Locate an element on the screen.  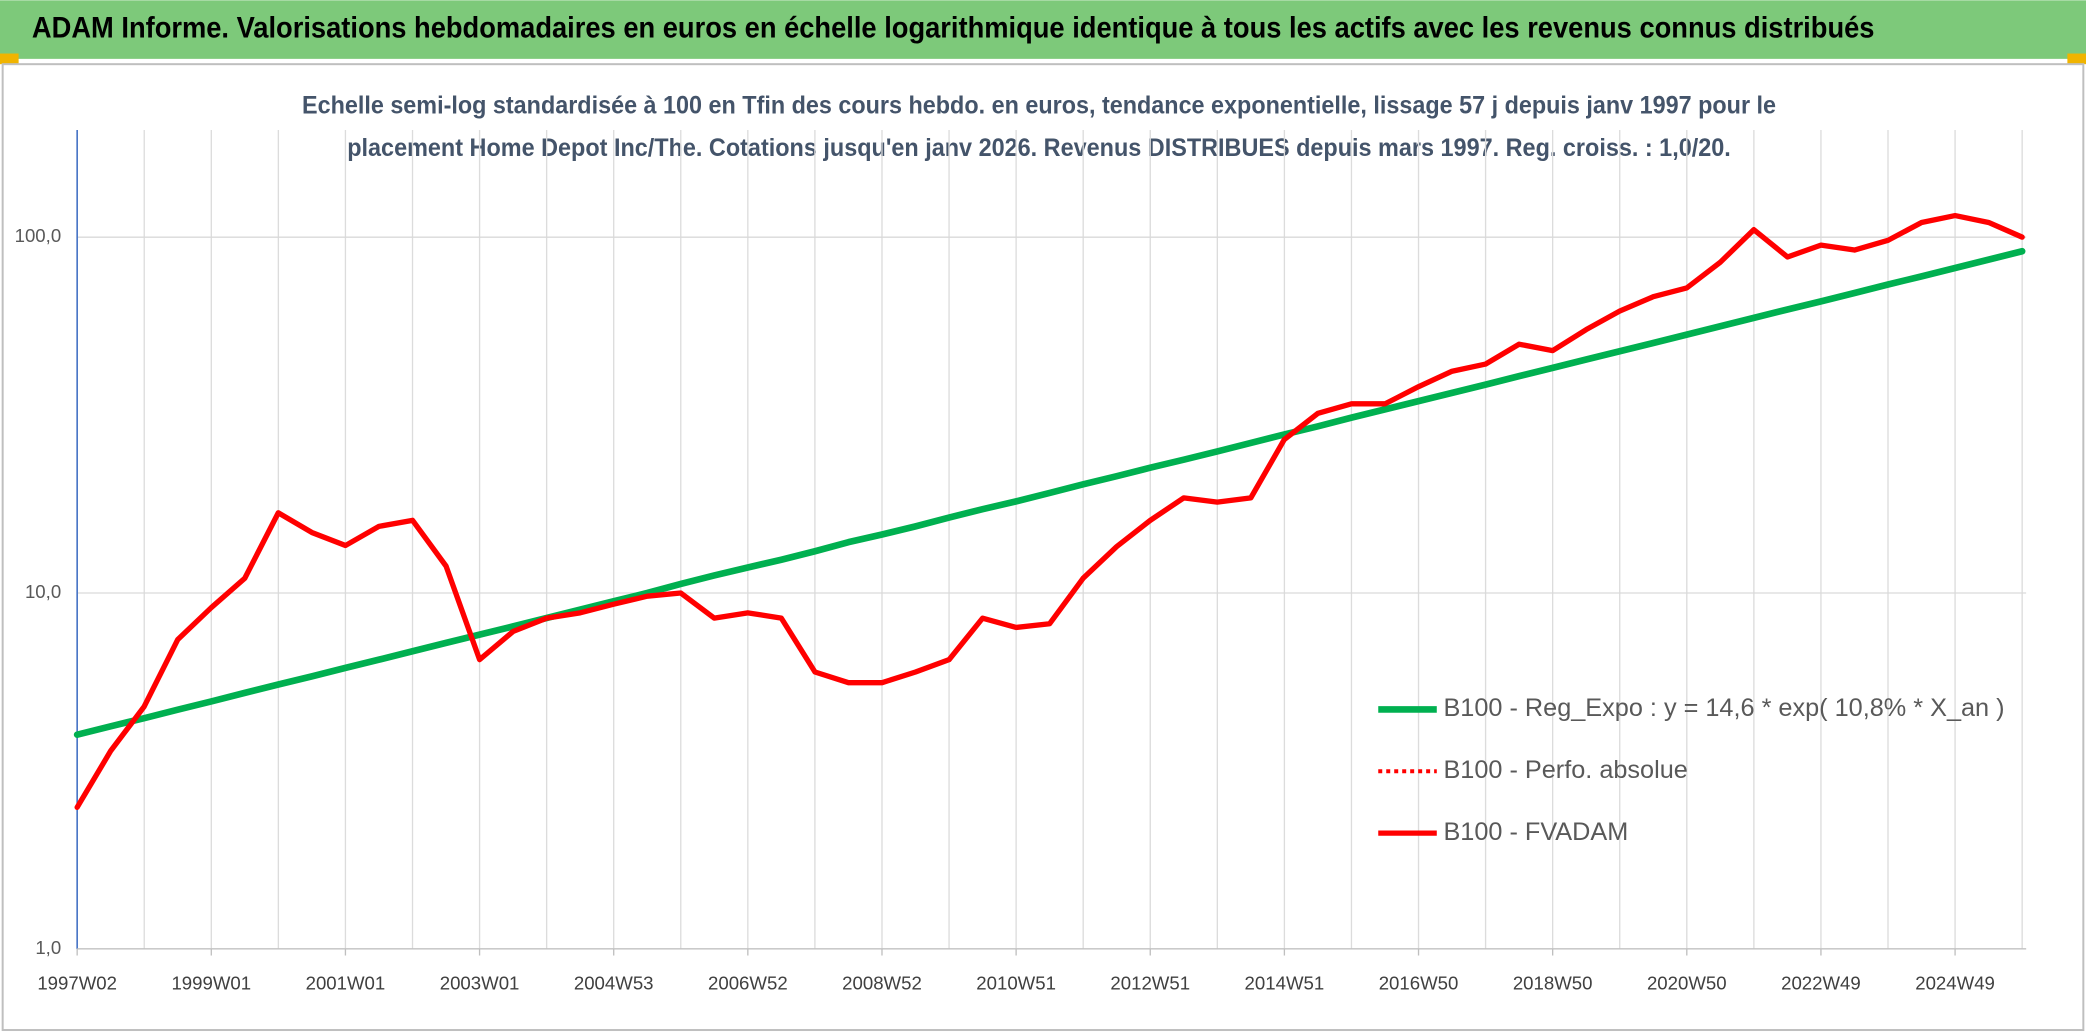
corner-right is located at coordinates (2076, 59).